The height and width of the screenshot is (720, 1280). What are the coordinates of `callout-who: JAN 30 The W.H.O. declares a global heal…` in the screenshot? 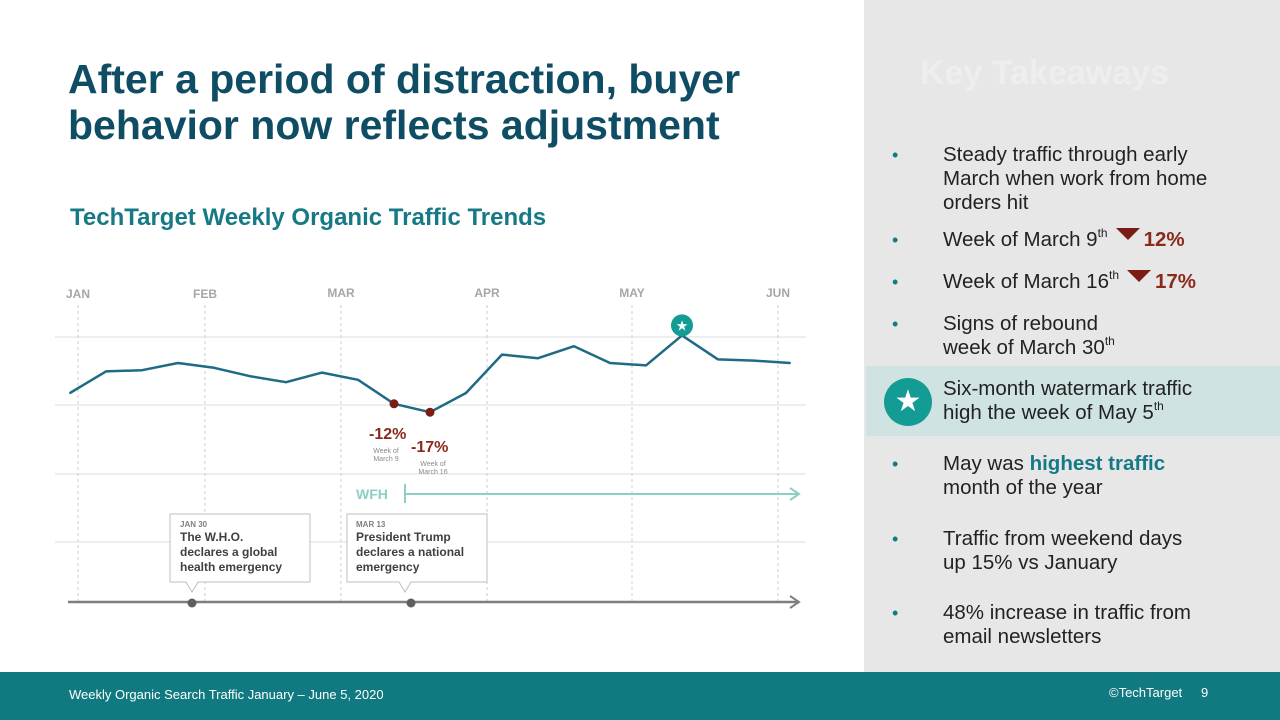 It's located at (240, 553).